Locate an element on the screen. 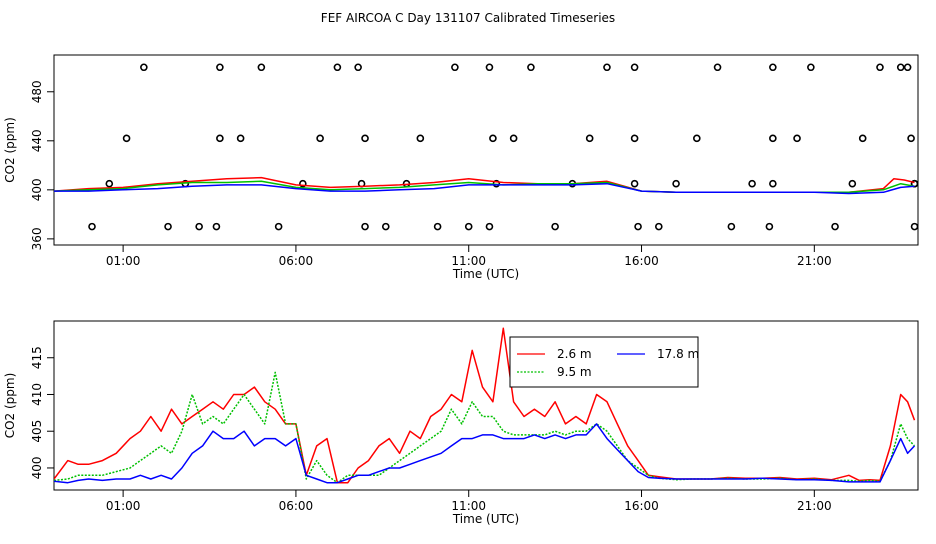 This screenshot has width=936, height=544. legend-label-17-8m: 17.8 m is located at coordinates (678, 354).